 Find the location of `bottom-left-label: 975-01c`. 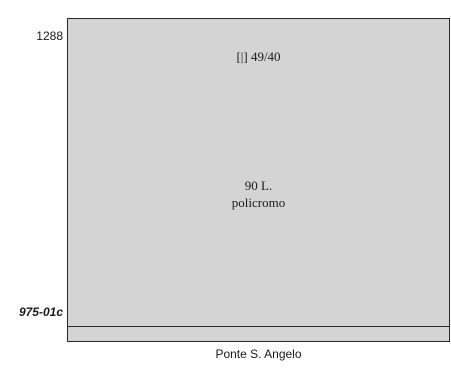

bottom-left-label: 975-01c is located at coordinates (40, 312).